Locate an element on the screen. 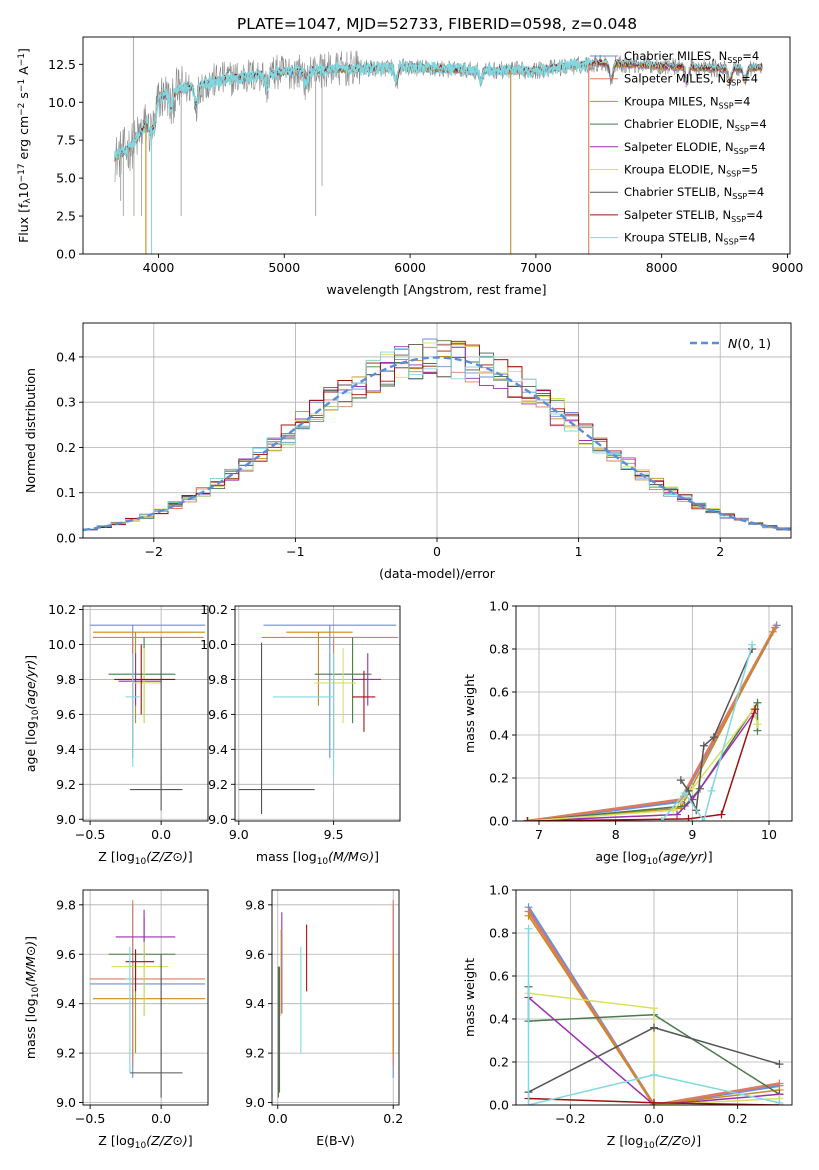 The image size is (819, 1170). x-tick-label: 8 is located at coordinates (616, 834).